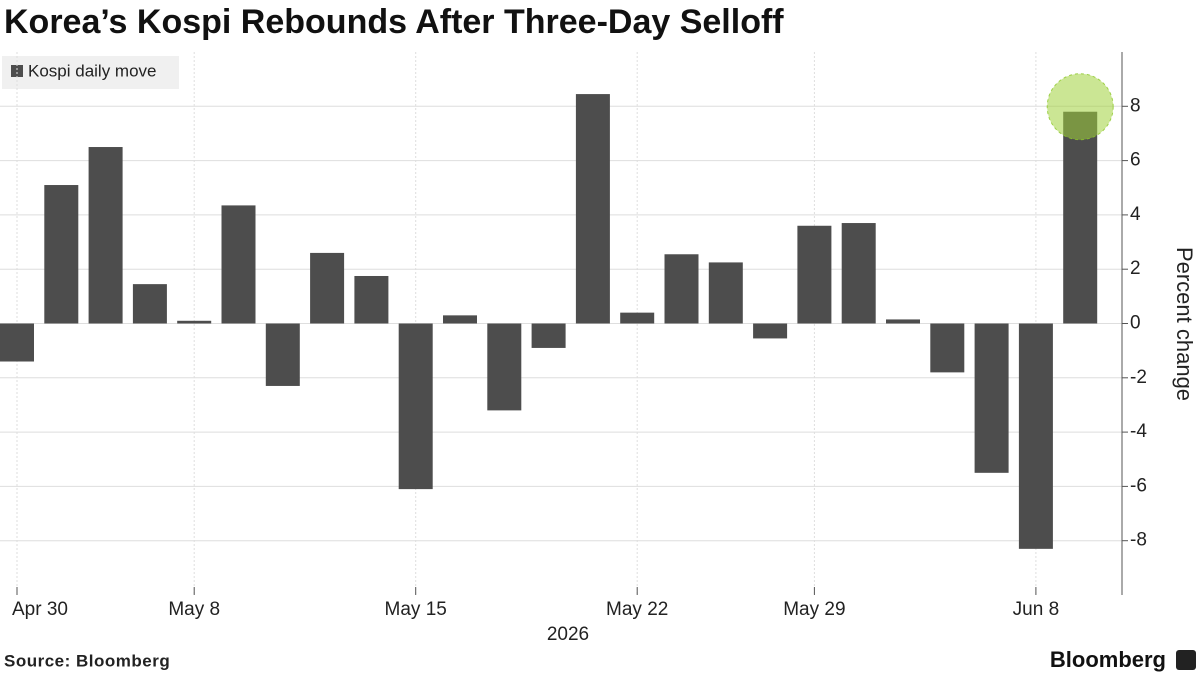 This screenshot has width=1200, height=675. I want to click on legend-box, so click(90, 72).